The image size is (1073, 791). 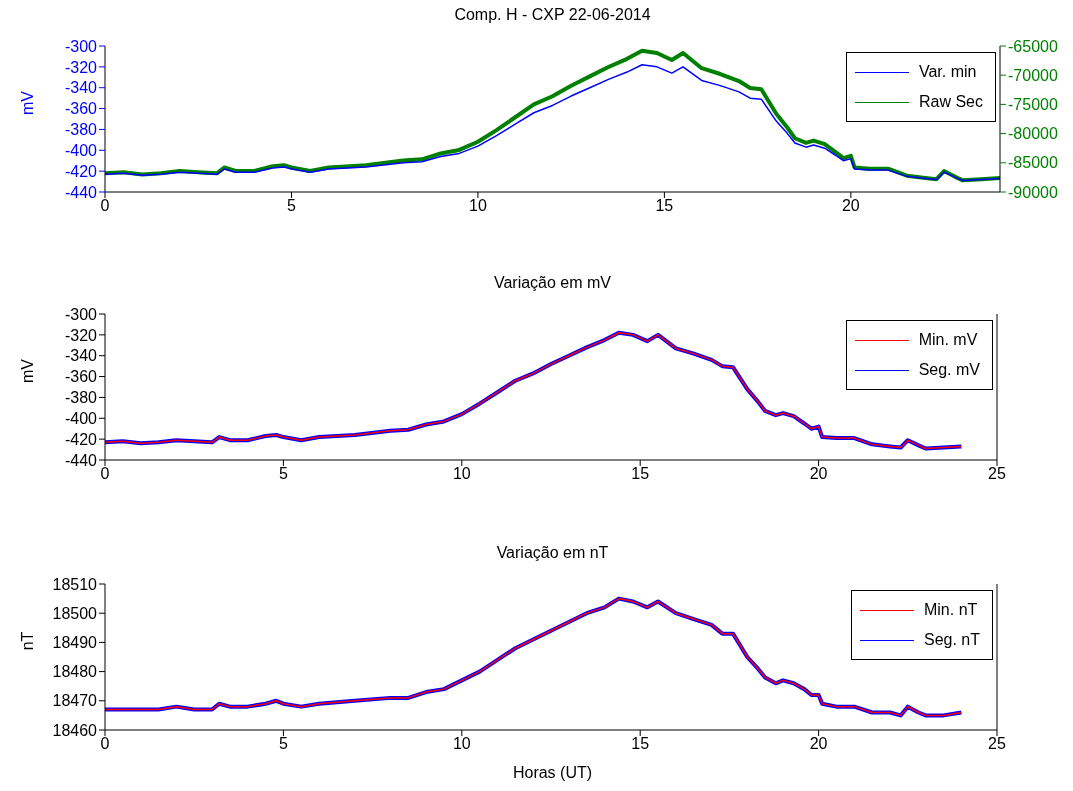 What do you see at coordinates (948, 72) in the screenshot?
I see `legend-label: Var. min` at bounding box center [948, 72].